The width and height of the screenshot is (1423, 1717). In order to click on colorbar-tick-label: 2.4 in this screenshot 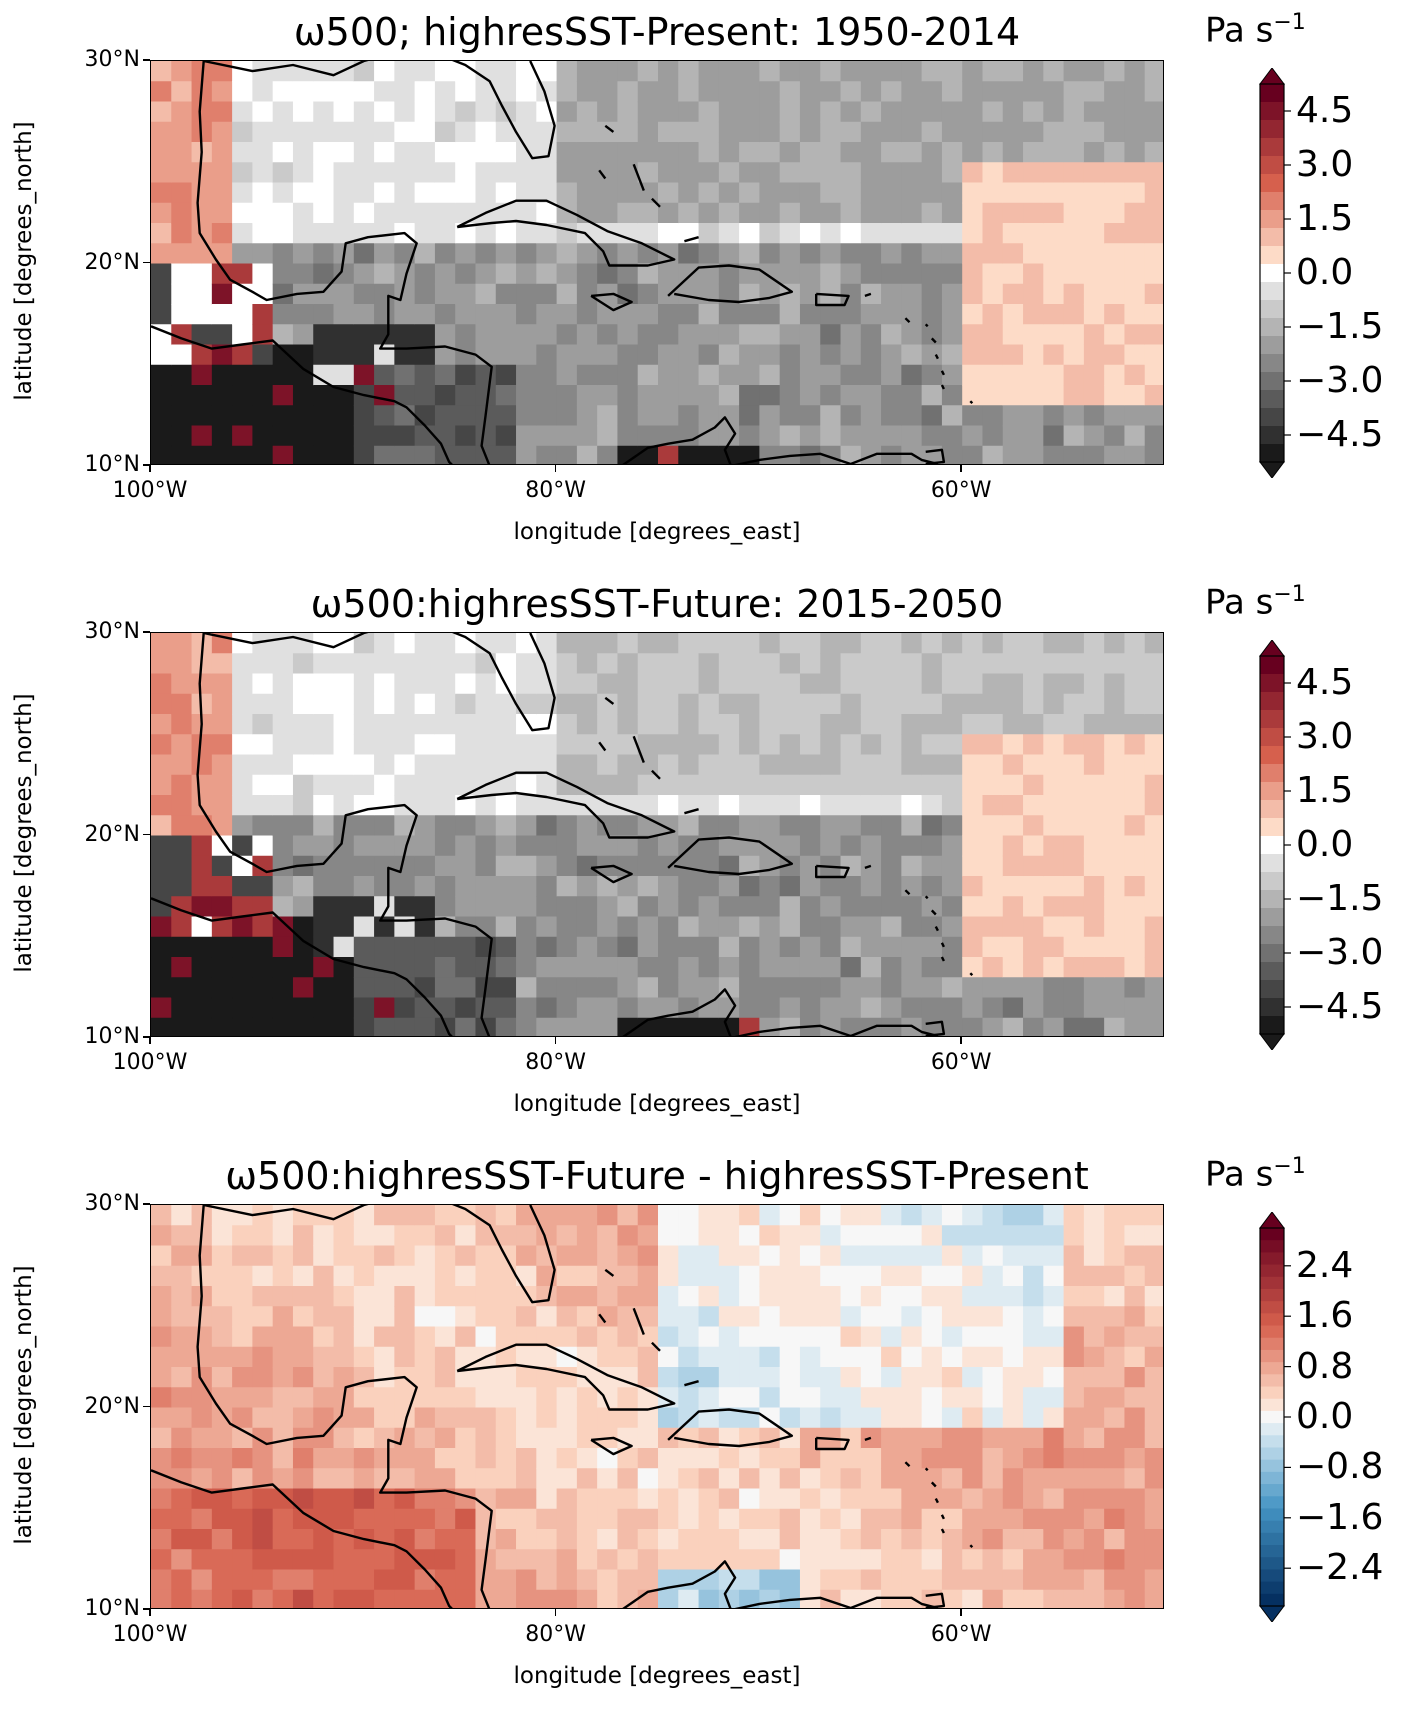, I will do `click(1325, 1265)`.